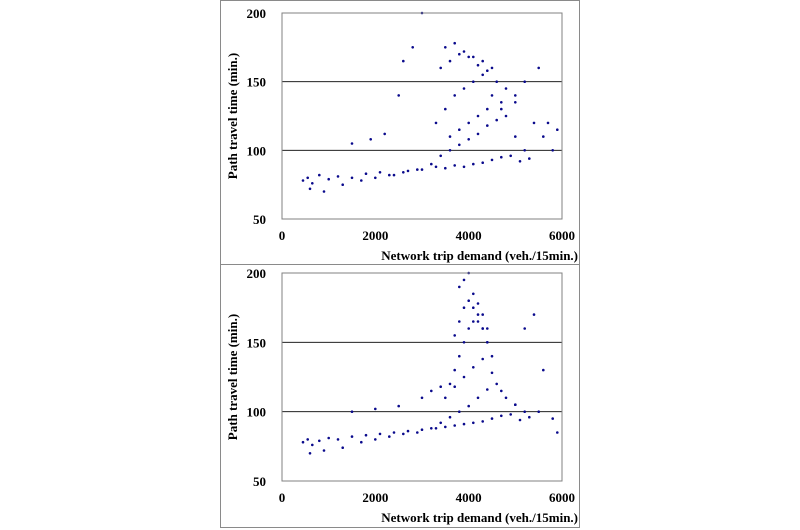 The height and width of the screenshot is (530, 800). I want to click on y-tick-label: 150, so click(257, 342).